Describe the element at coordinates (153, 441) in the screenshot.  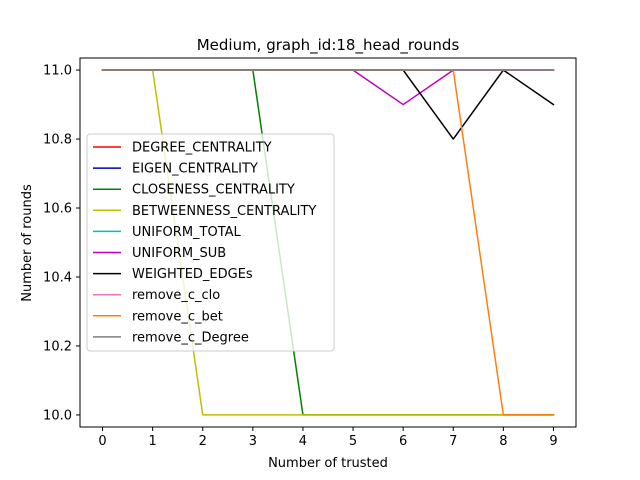
I see `x-tick-label: 1` at that location.